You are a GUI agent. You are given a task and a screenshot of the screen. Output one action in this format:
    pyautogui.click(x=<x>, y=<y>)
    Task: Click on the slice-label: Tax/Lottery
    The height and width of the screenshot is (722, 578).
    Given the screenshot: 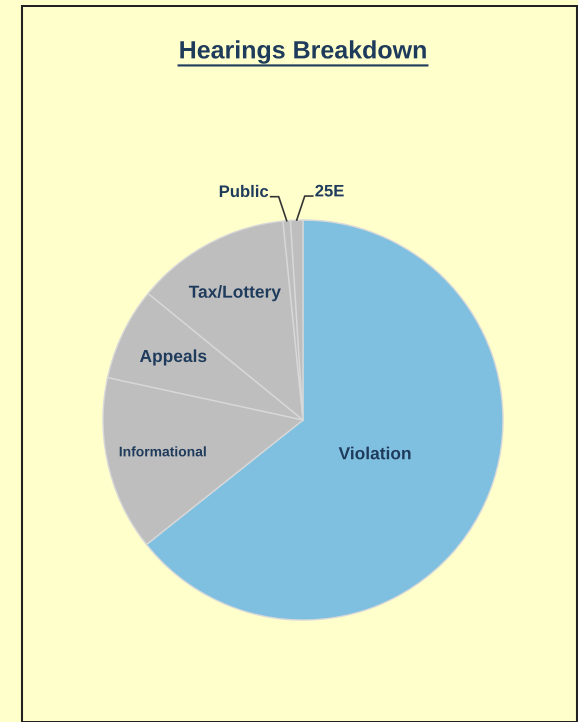 What is the action you would take?
    pyautogui.click(x=234, y=293)
    